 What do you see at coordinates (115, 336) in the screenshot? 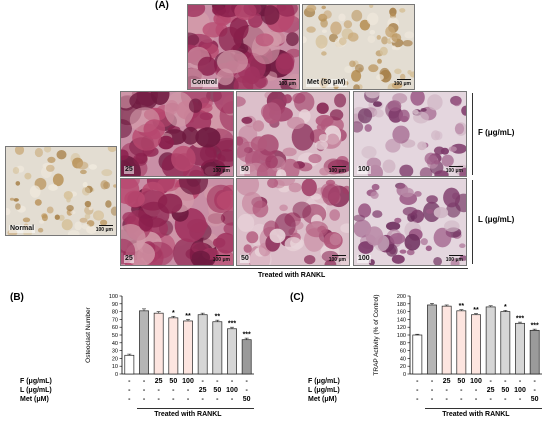
I see `y-tick-label: 50` at bounding box center [115, 336].